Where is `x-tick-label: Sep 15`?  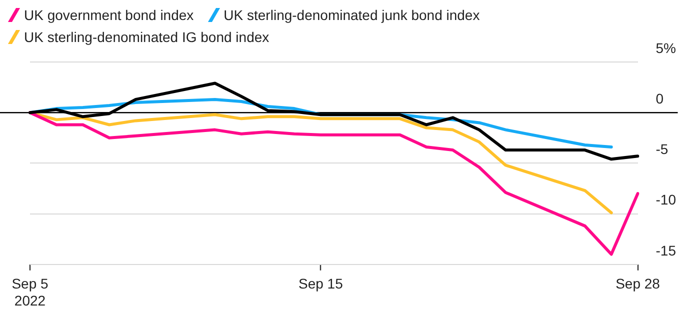
x-tick-label: Sep 15 is located at coordinates (321, 284).